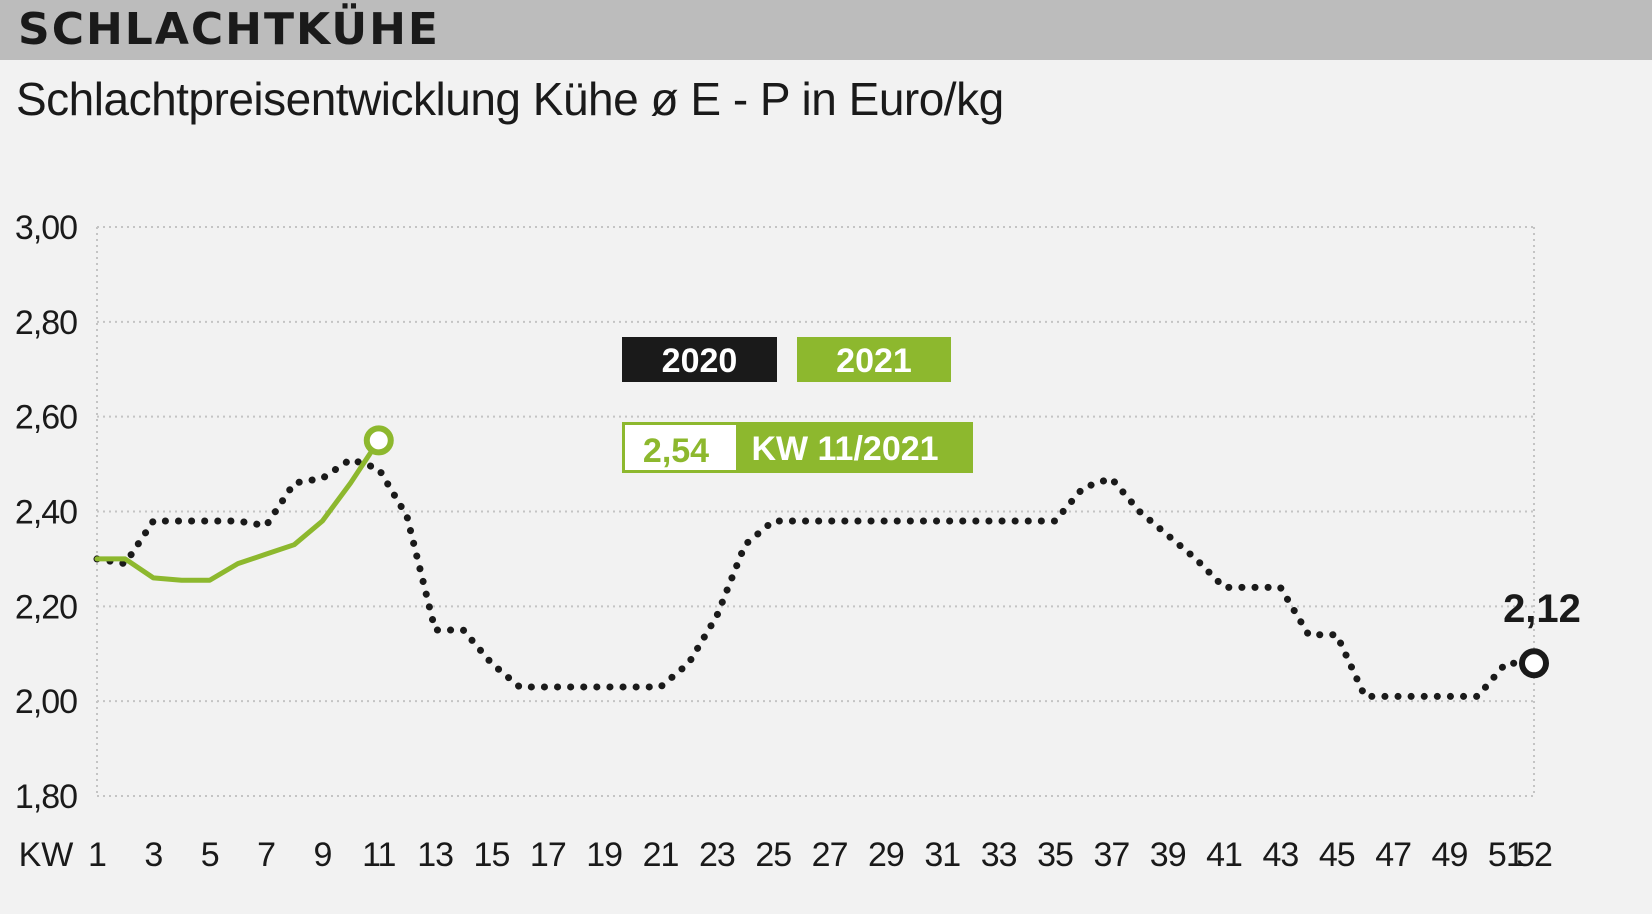  Describe the element at coordinates (830, 855) in the screenshot. I see `x-tick-label: 27` at that location.